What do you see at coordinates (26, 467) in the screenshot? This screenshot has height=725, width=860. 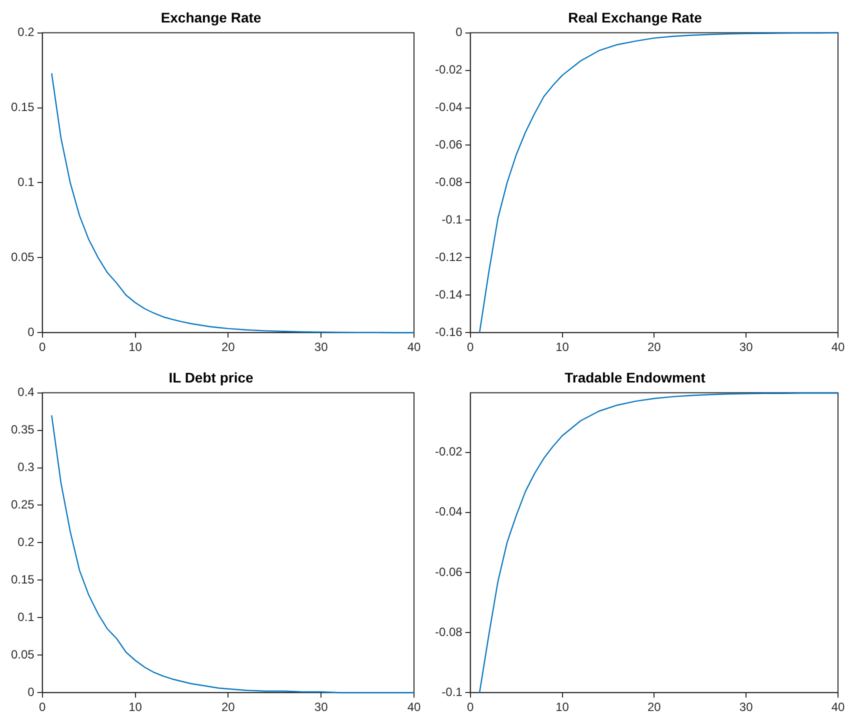 I see `y-tick-label: 0.3` at bounding box center [26, 467].